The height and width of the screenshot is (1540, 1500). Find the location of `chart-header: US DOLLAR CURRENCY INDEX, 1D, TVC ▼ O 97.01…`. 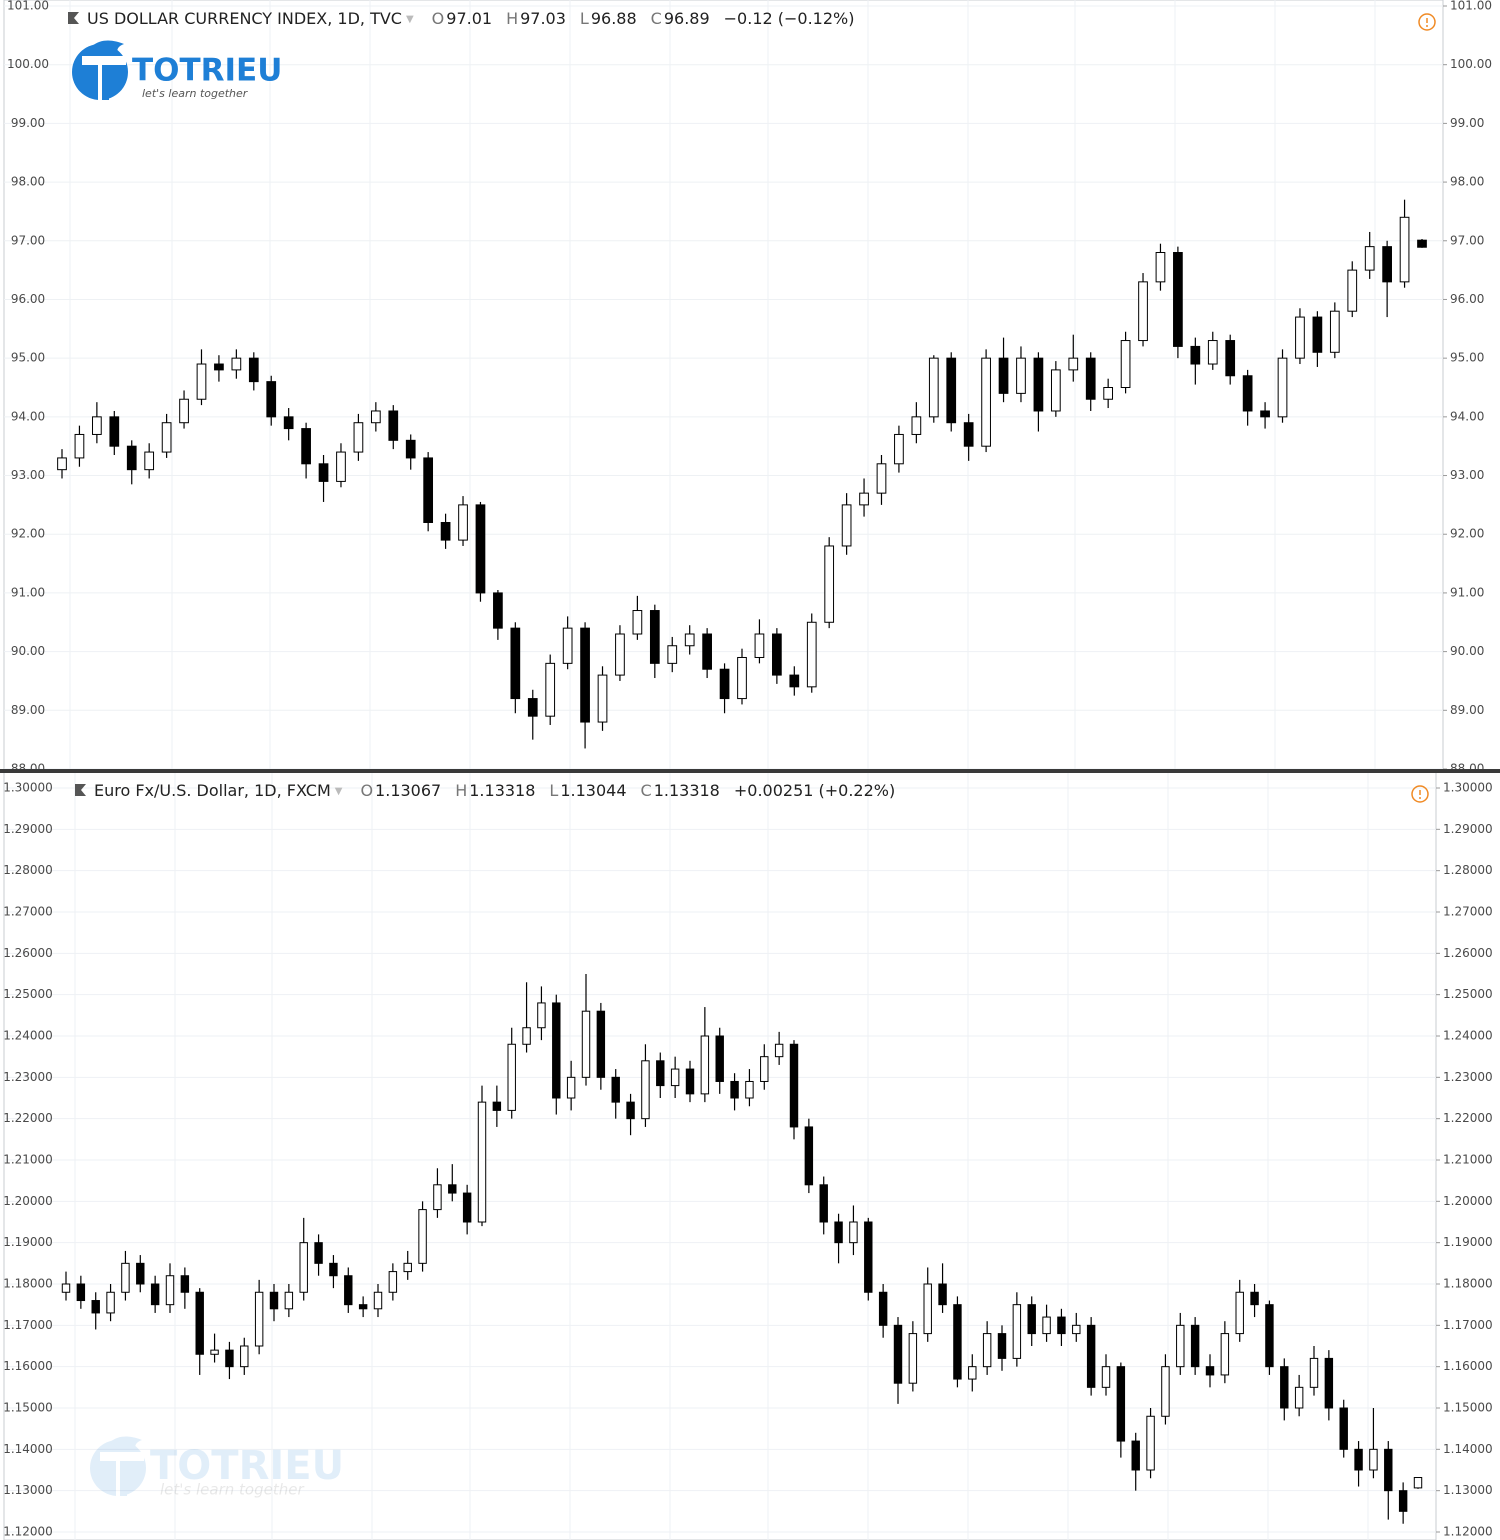

chart-header: US DOLLAR CURRENCY INDEX, 1D, TVC ▼ O 97.01… is located at coordinates (470, 18).